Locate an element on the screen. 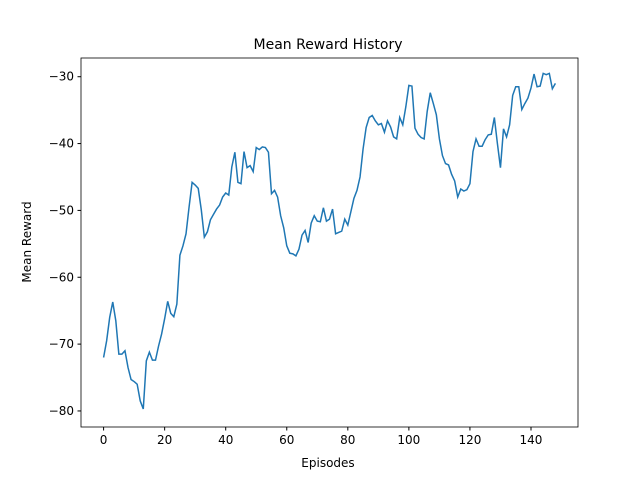  x-axis-label: Episodes is located at coordinates (327, 463).